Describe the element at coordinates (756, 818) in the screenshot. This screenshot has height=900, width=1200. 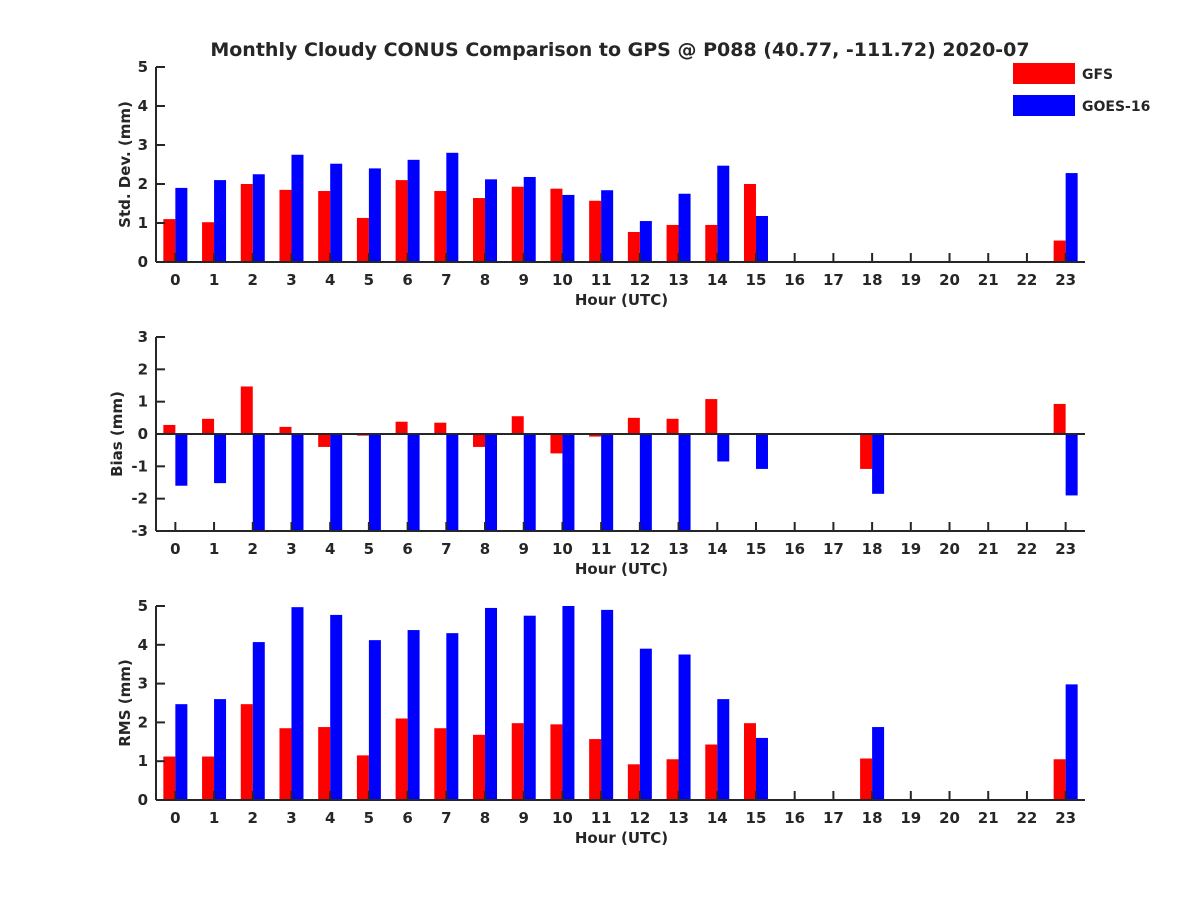
I see `x-tick-label: 15` at that location.